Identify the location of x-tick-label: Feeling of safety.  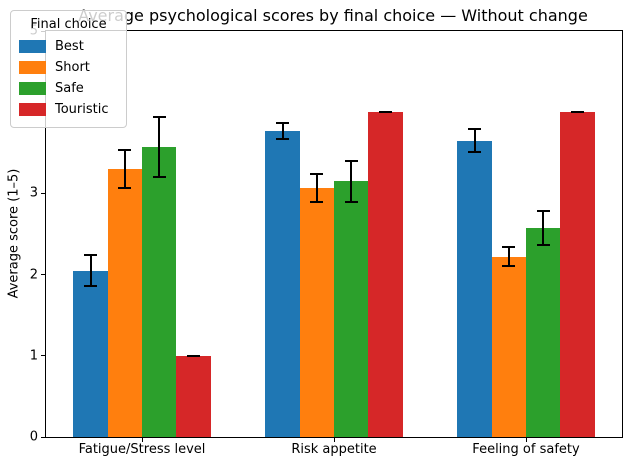
(526, 449).